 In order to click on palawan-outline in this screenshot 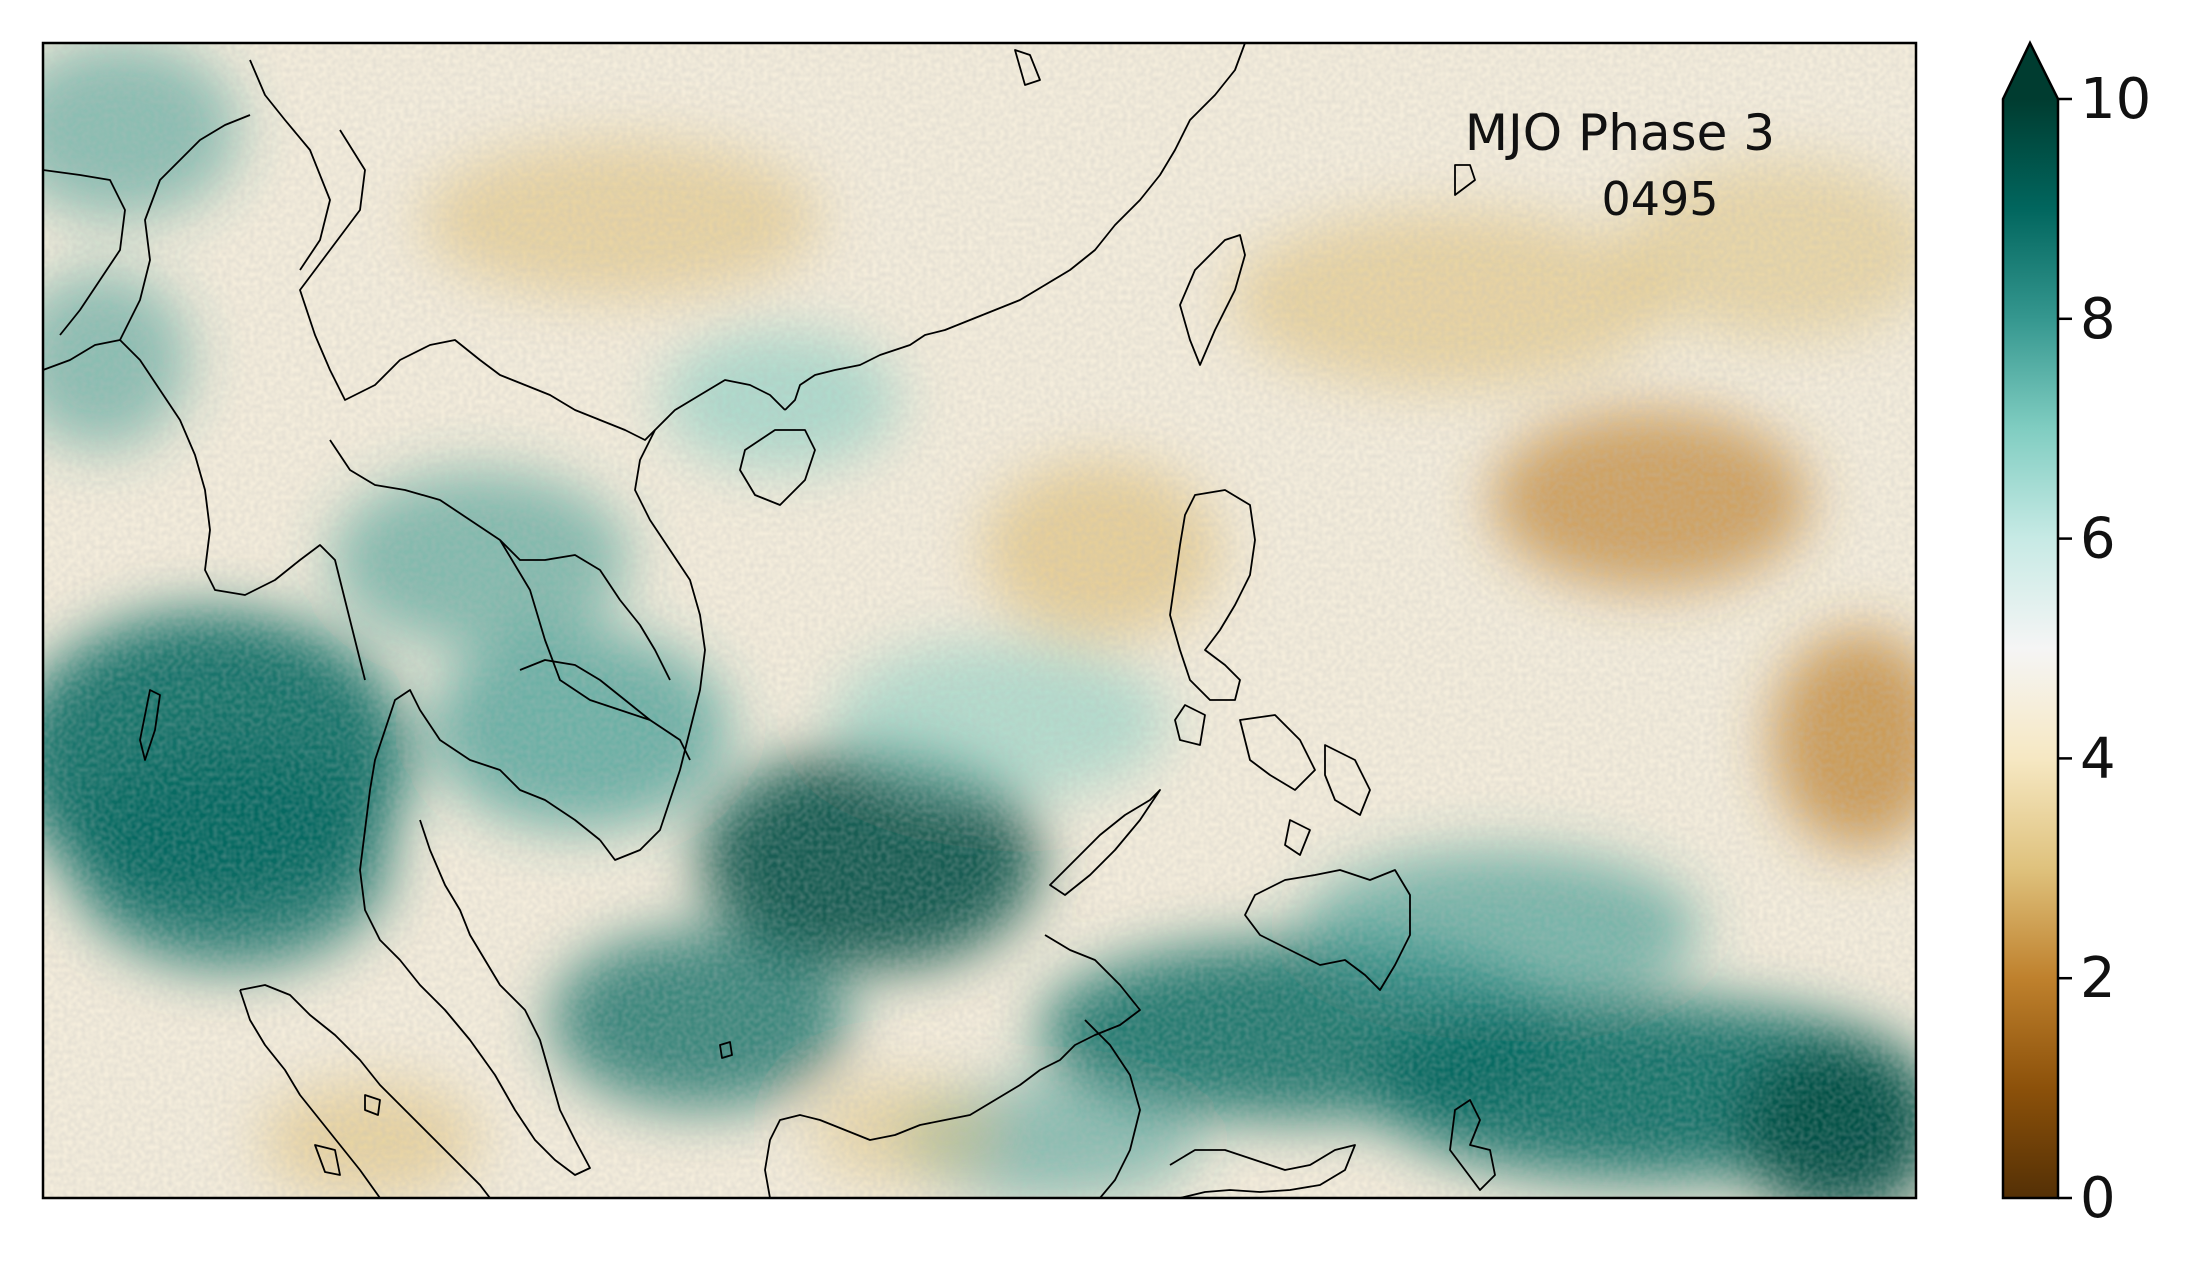, I will do `click(1105, 842)`.